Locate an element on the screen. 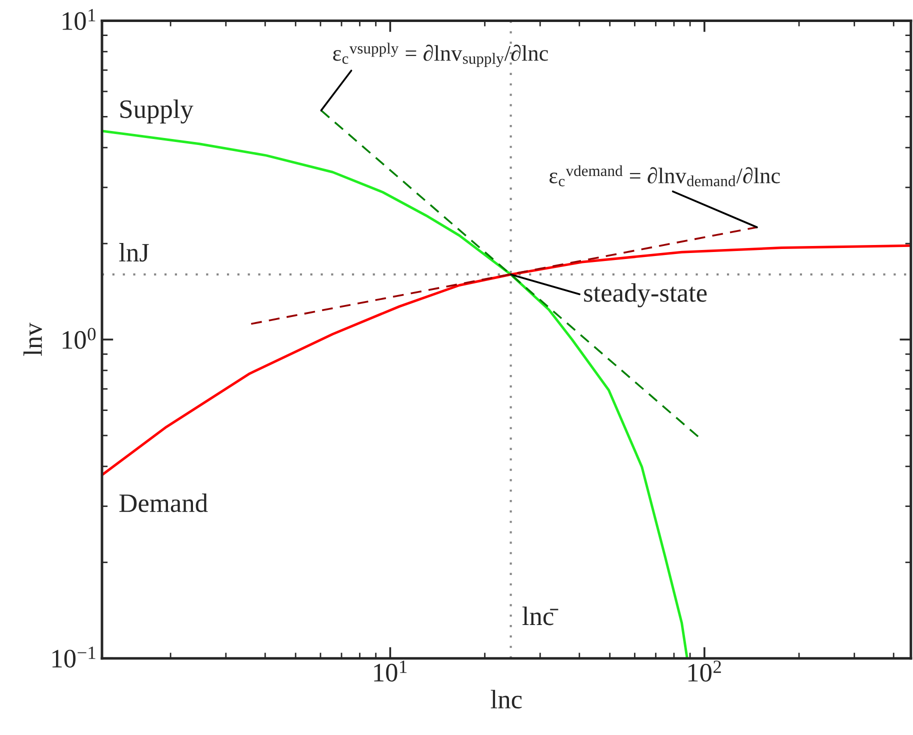 This screenshot has width=913, height=735. y-axis-title: lnv is located at coordinates (32, 339).